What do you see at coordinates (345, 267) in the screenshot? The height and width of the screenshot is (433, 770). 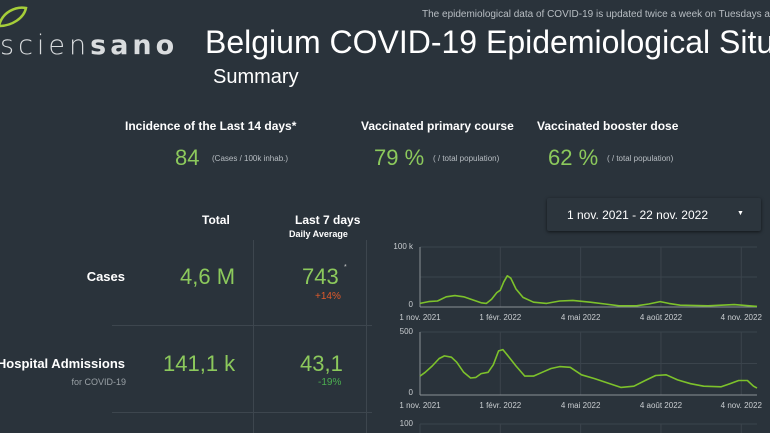 I see `cases-footnote-marker: *` at bounding box center [345, 267].